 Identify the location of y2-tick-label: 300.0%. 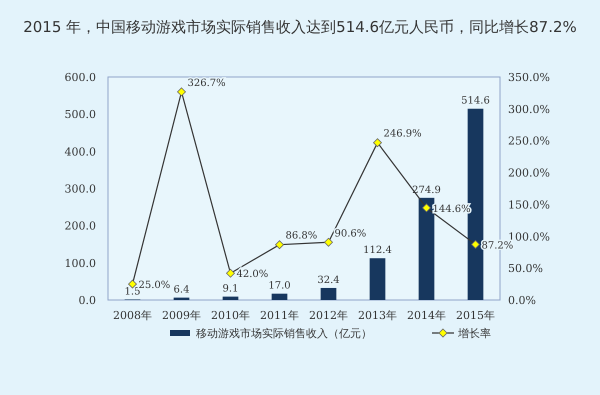
(529, 109).